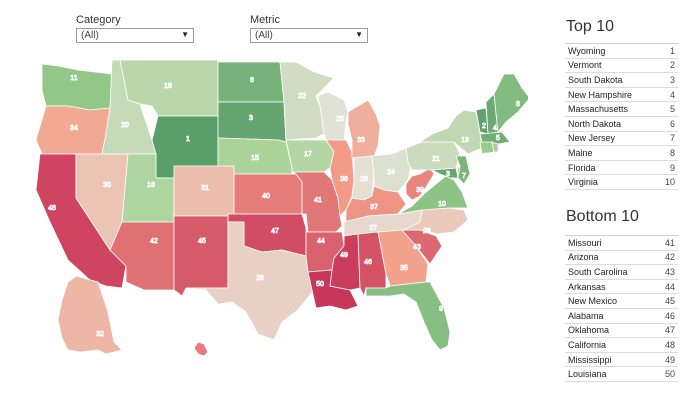 This screenshot has width=700, height=400. I want to click on top10-title: Top 10, so click(590, 26).